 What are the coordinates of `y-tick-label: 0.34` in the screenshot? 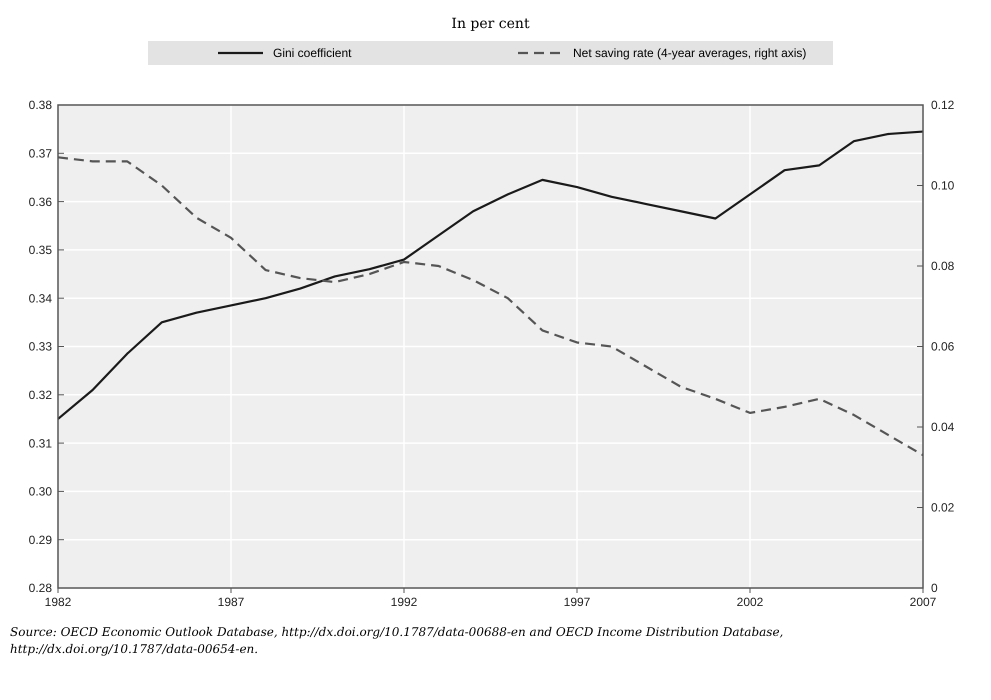 It's located at (40, 298).